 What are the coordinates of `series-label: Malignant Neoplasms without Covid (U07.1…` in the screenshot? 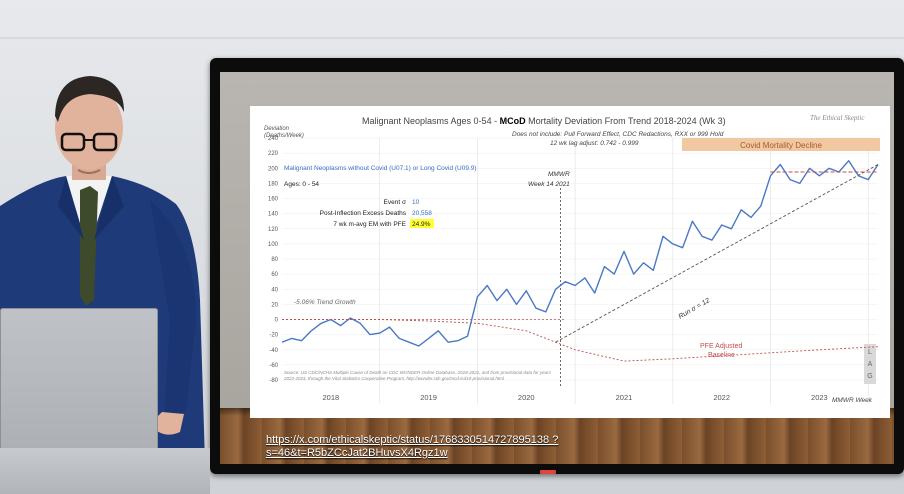 It's located at (380, 168).